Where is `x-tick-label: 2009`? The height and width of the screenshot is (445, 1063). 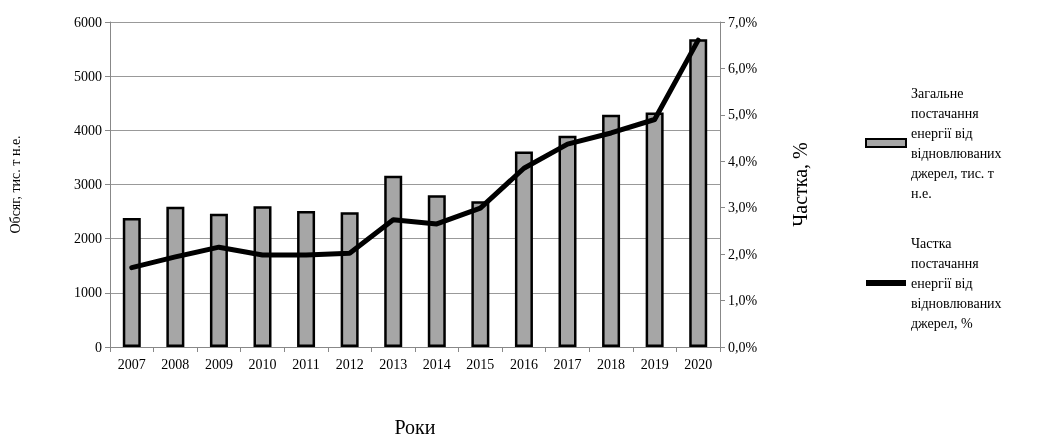 x-tick-label: 2009 is located at coordinates (218, 364).